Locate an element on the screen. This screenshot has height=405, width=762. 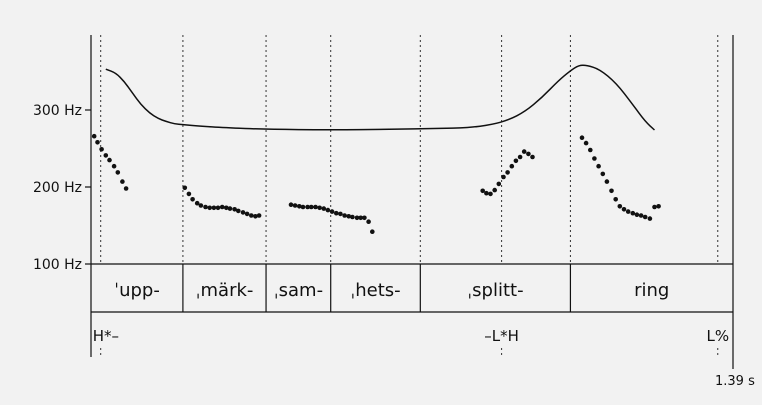
tone-label: –L*H is located at coordinates (501, 336).